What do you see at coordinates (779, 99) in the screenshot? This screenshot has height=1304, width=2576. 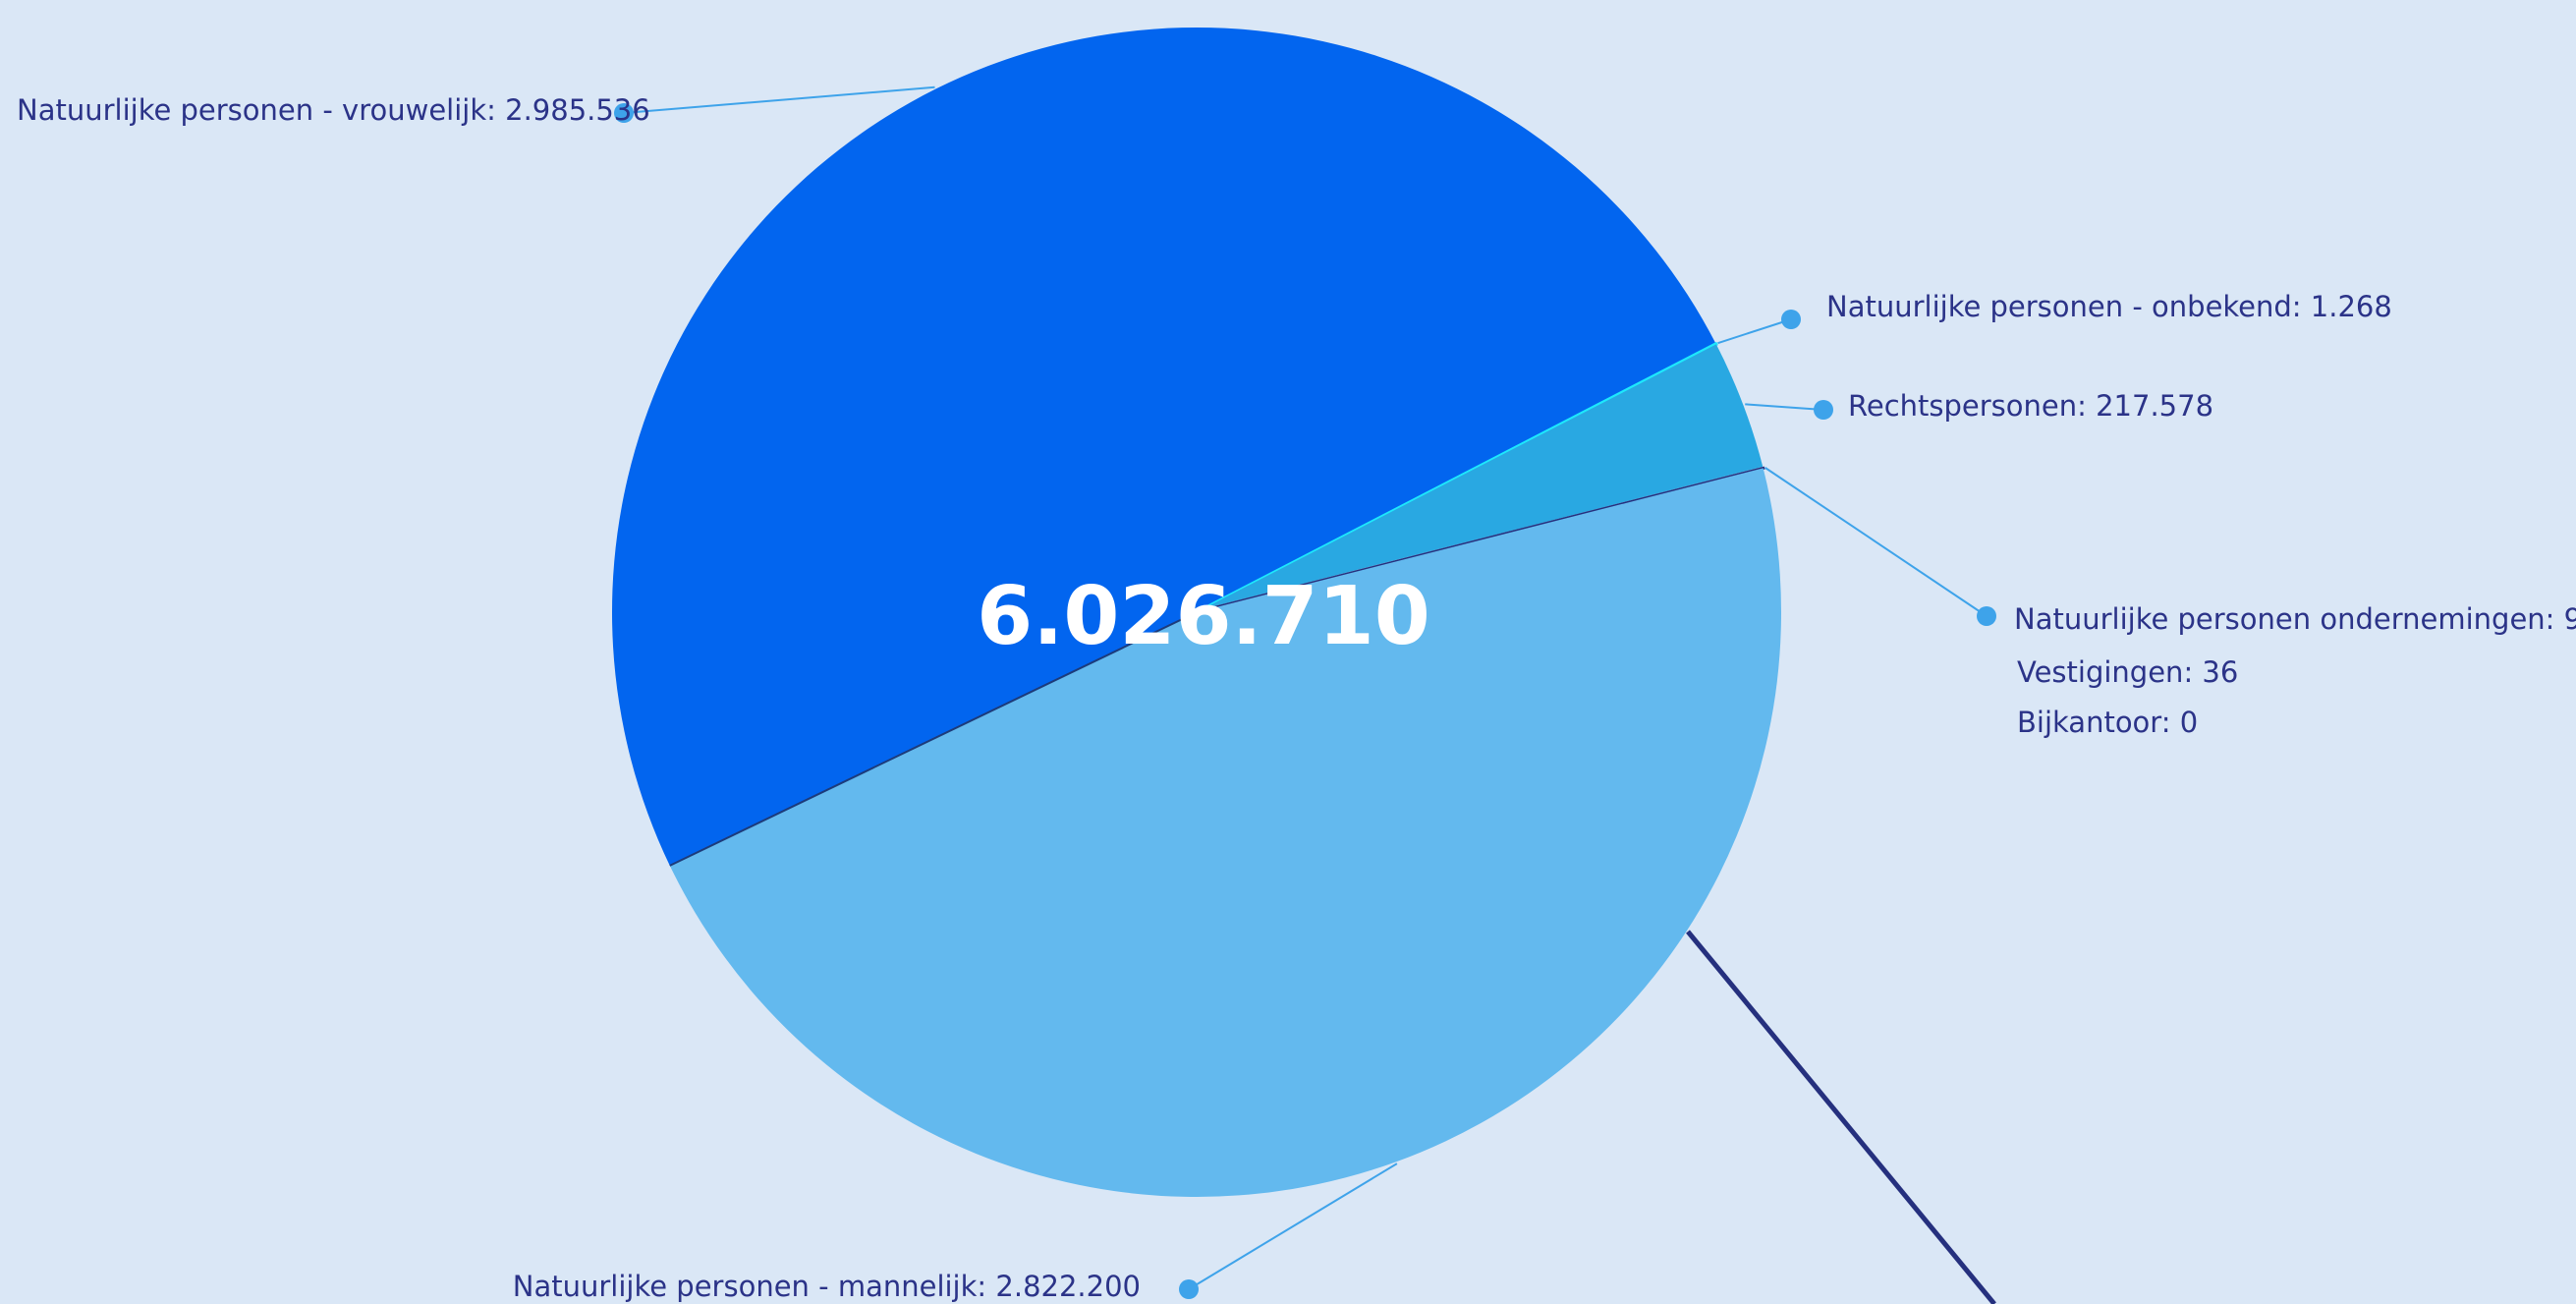 I see `connector-natuurlijke-personen-vrouwelijk` at bounding box center [779, 99].